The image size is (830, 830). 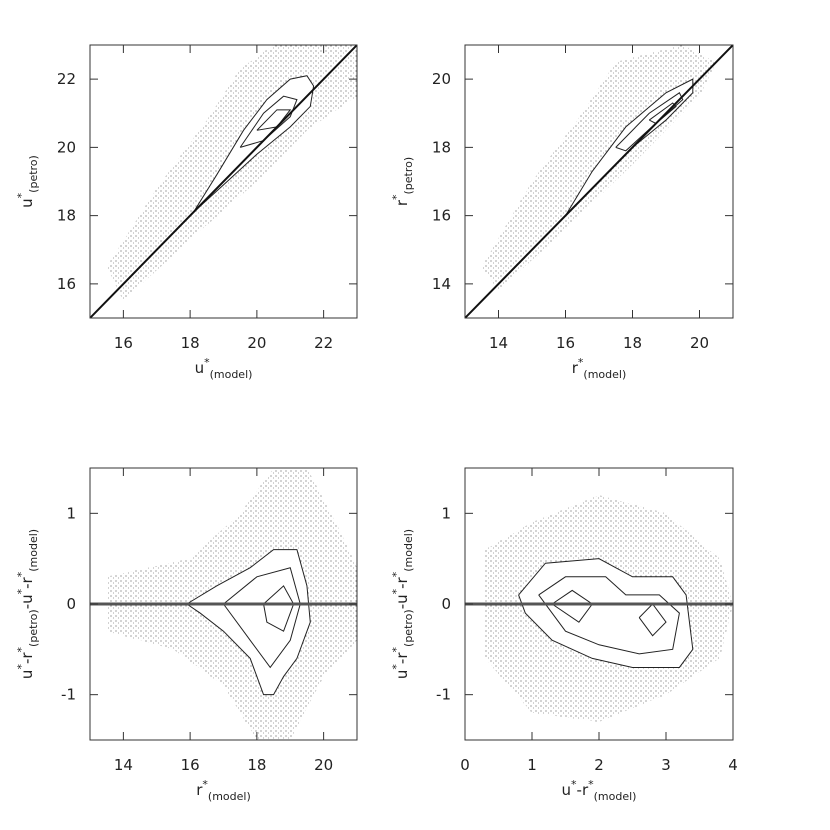 I want to click on axis-label: u*-r*(model), so click(x=599, y=790).